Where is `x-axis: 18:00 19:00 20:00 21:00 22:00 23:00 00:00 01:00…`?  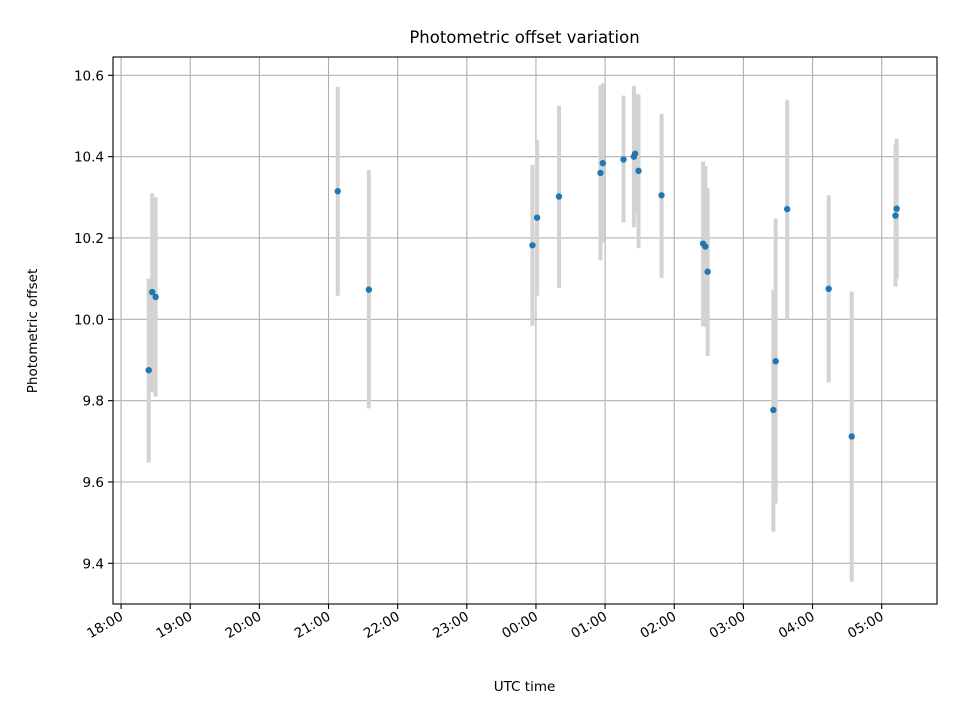 x-axis: 18:00 19:00 20:00 21:00 22:00 23:00 00:00 01:00… is located at coordinates (485, 623).